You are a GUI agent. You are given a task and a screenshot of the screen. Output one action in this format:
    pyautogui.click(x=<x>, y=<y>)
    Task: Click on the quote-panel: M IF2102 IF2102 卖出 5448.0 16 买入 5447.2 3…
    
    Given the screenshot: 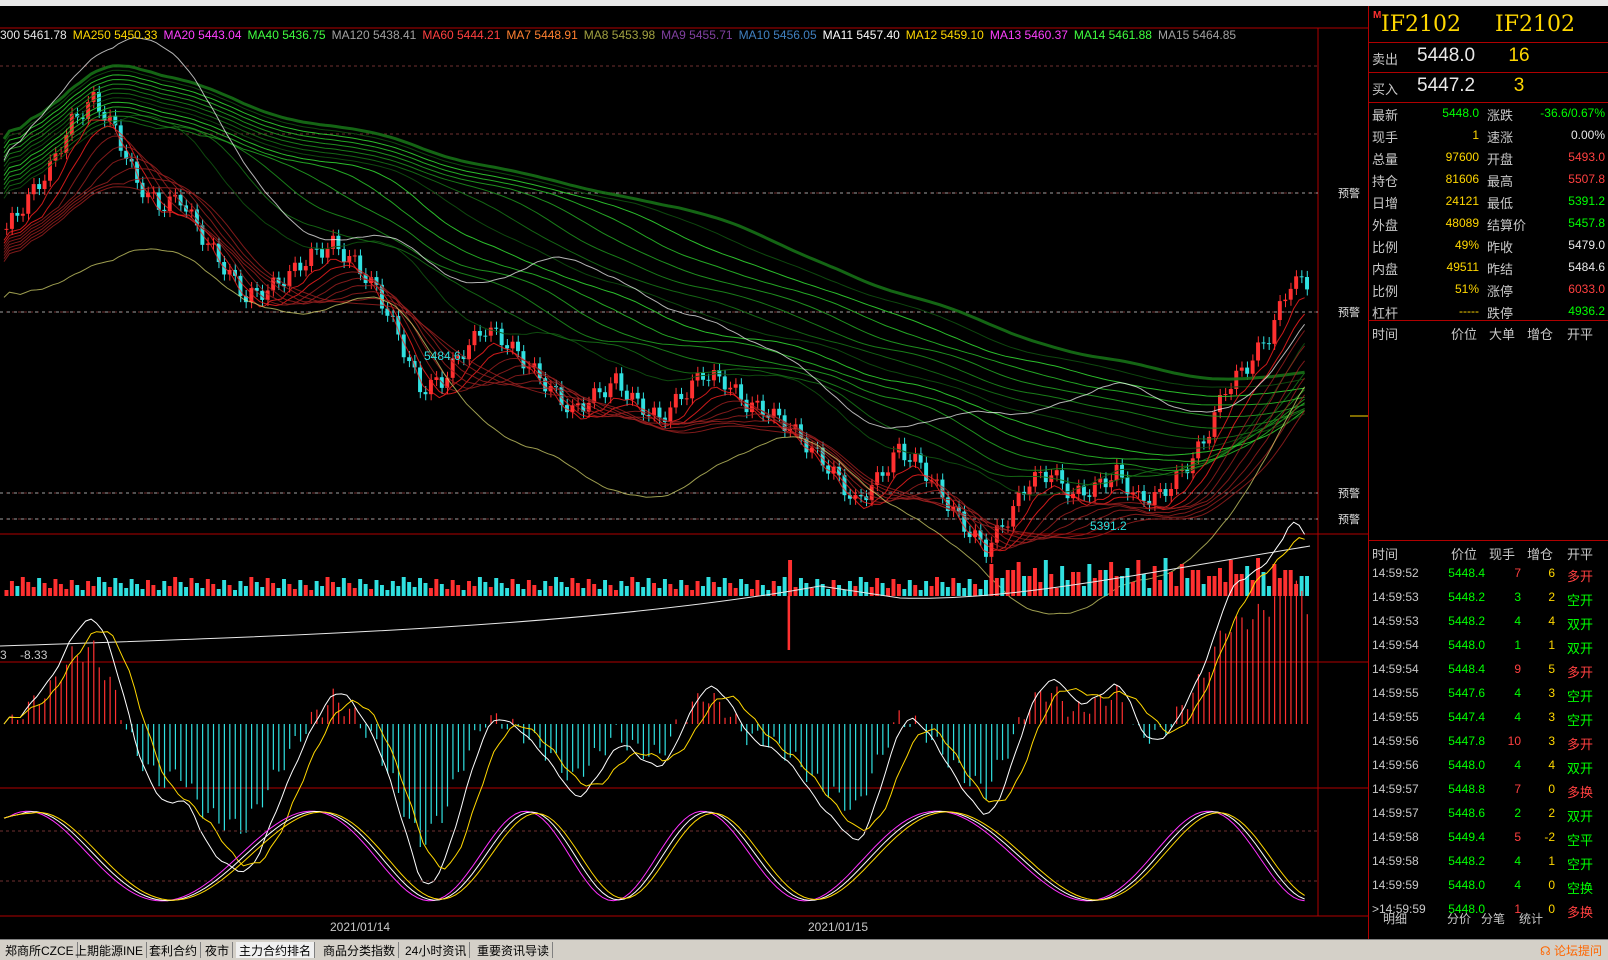 What is the action you would take?
    pyautogui.click(x=1488, y=472)
    